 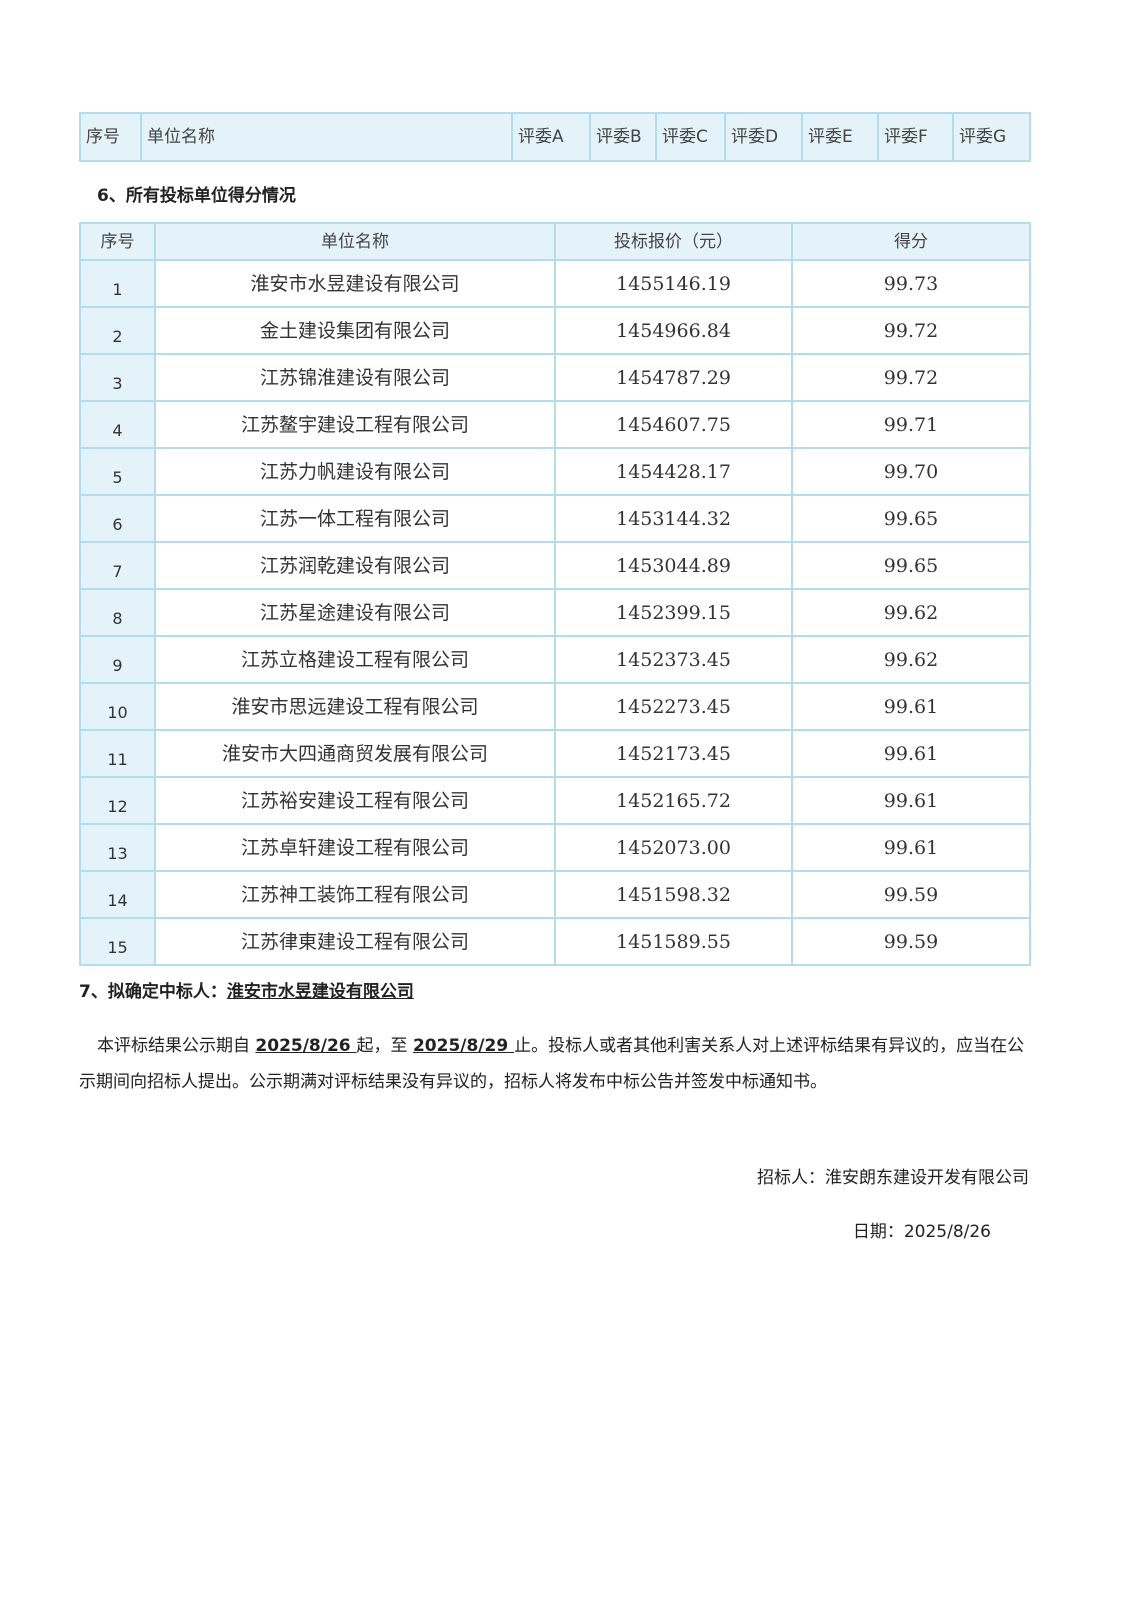 I want to click on scores-header-cell: 单位名称, so click(x=355, y=241).